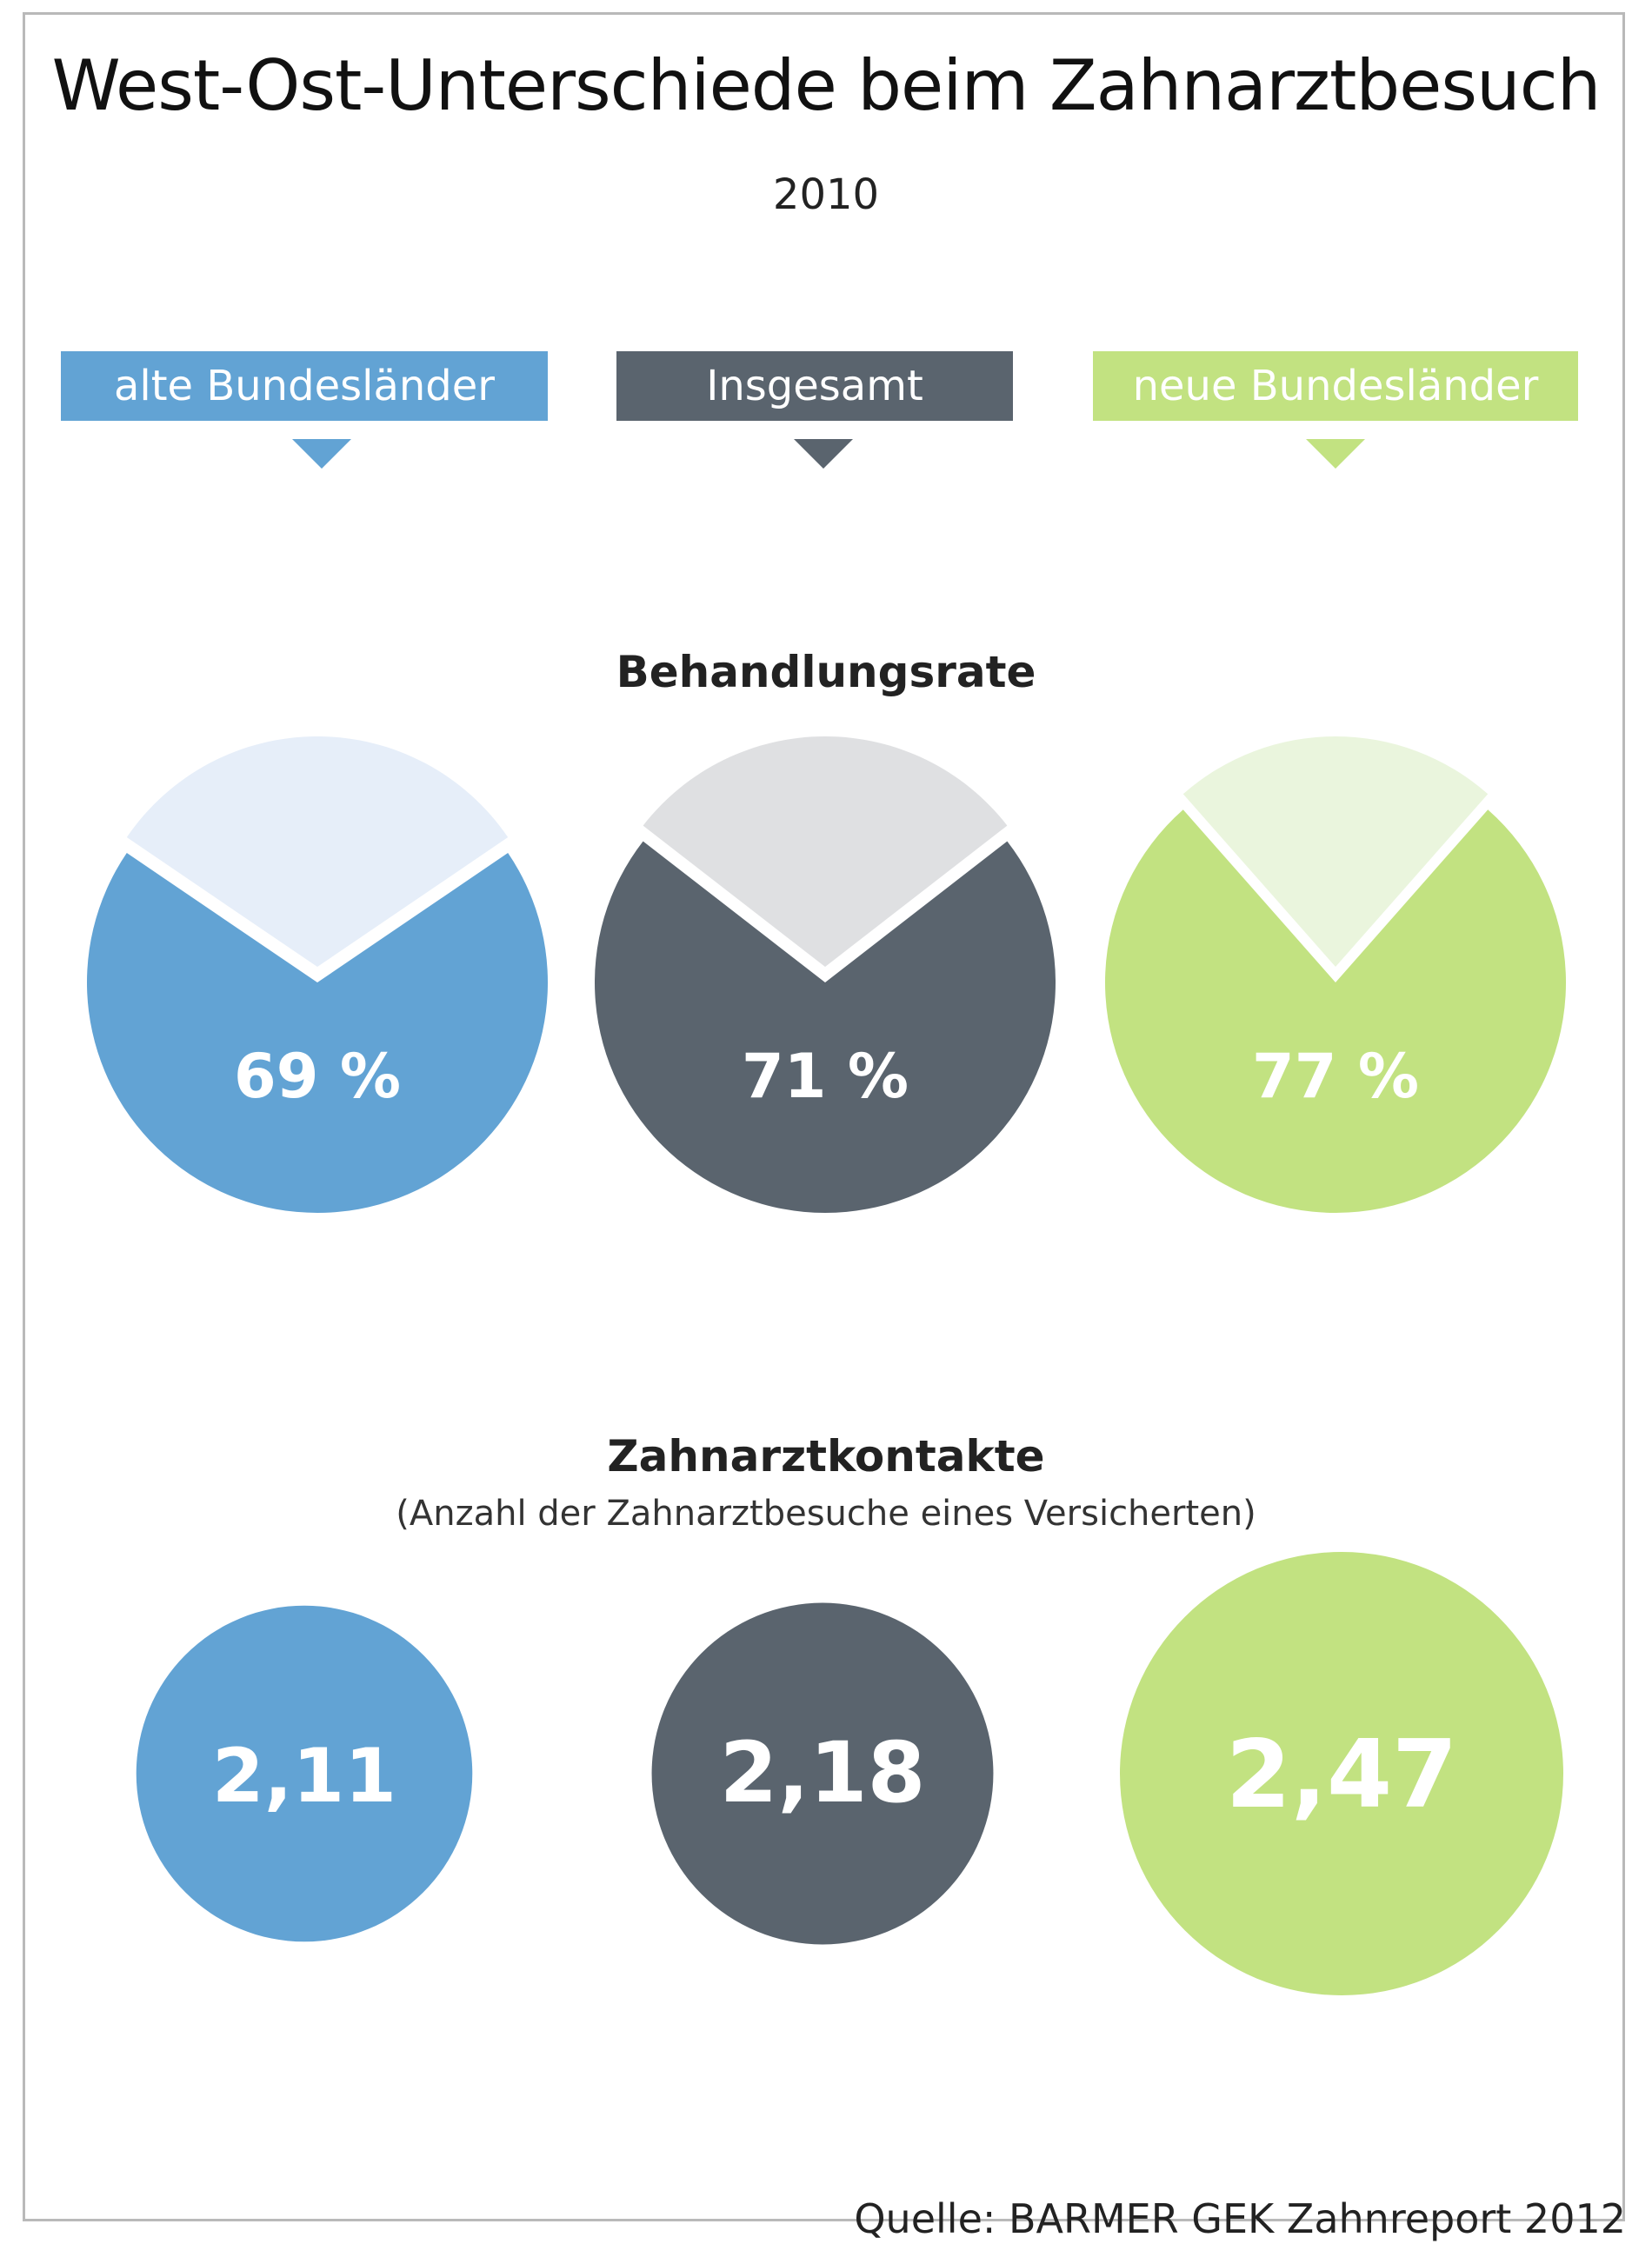 The width and height of the screenshot is (1652, 2244). I want to click on pie-remainder-insgesamt, so click(825, 851).